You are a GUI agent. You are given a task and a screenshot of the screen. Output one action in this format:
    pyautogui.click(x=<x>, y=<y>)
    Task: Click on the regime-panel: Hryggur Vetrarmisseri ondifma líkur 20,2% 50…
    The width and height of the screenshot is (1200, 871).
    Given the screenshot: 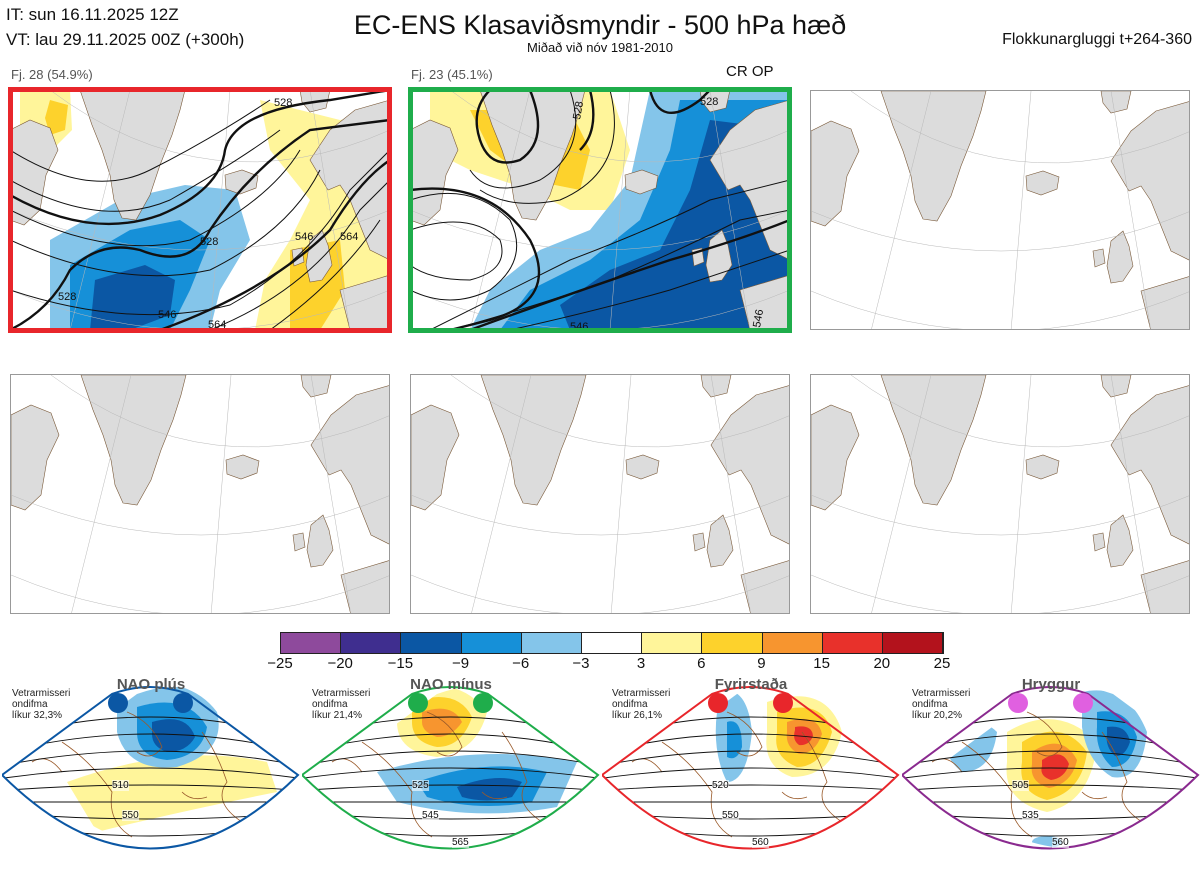 What is the action you would take?
    pyautogui.click(x=1051, y=771)
    